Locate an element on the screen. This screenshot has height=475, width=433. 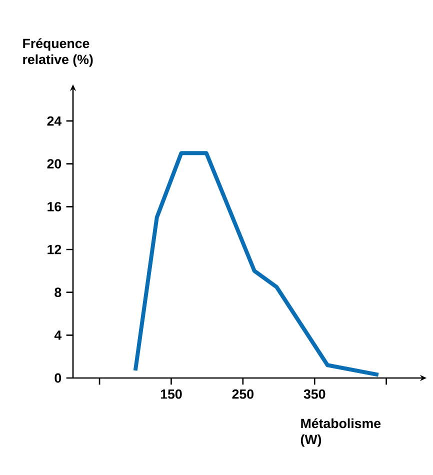
x-axis-title: Métabolisme (W) is located at coordinates (340, 432).